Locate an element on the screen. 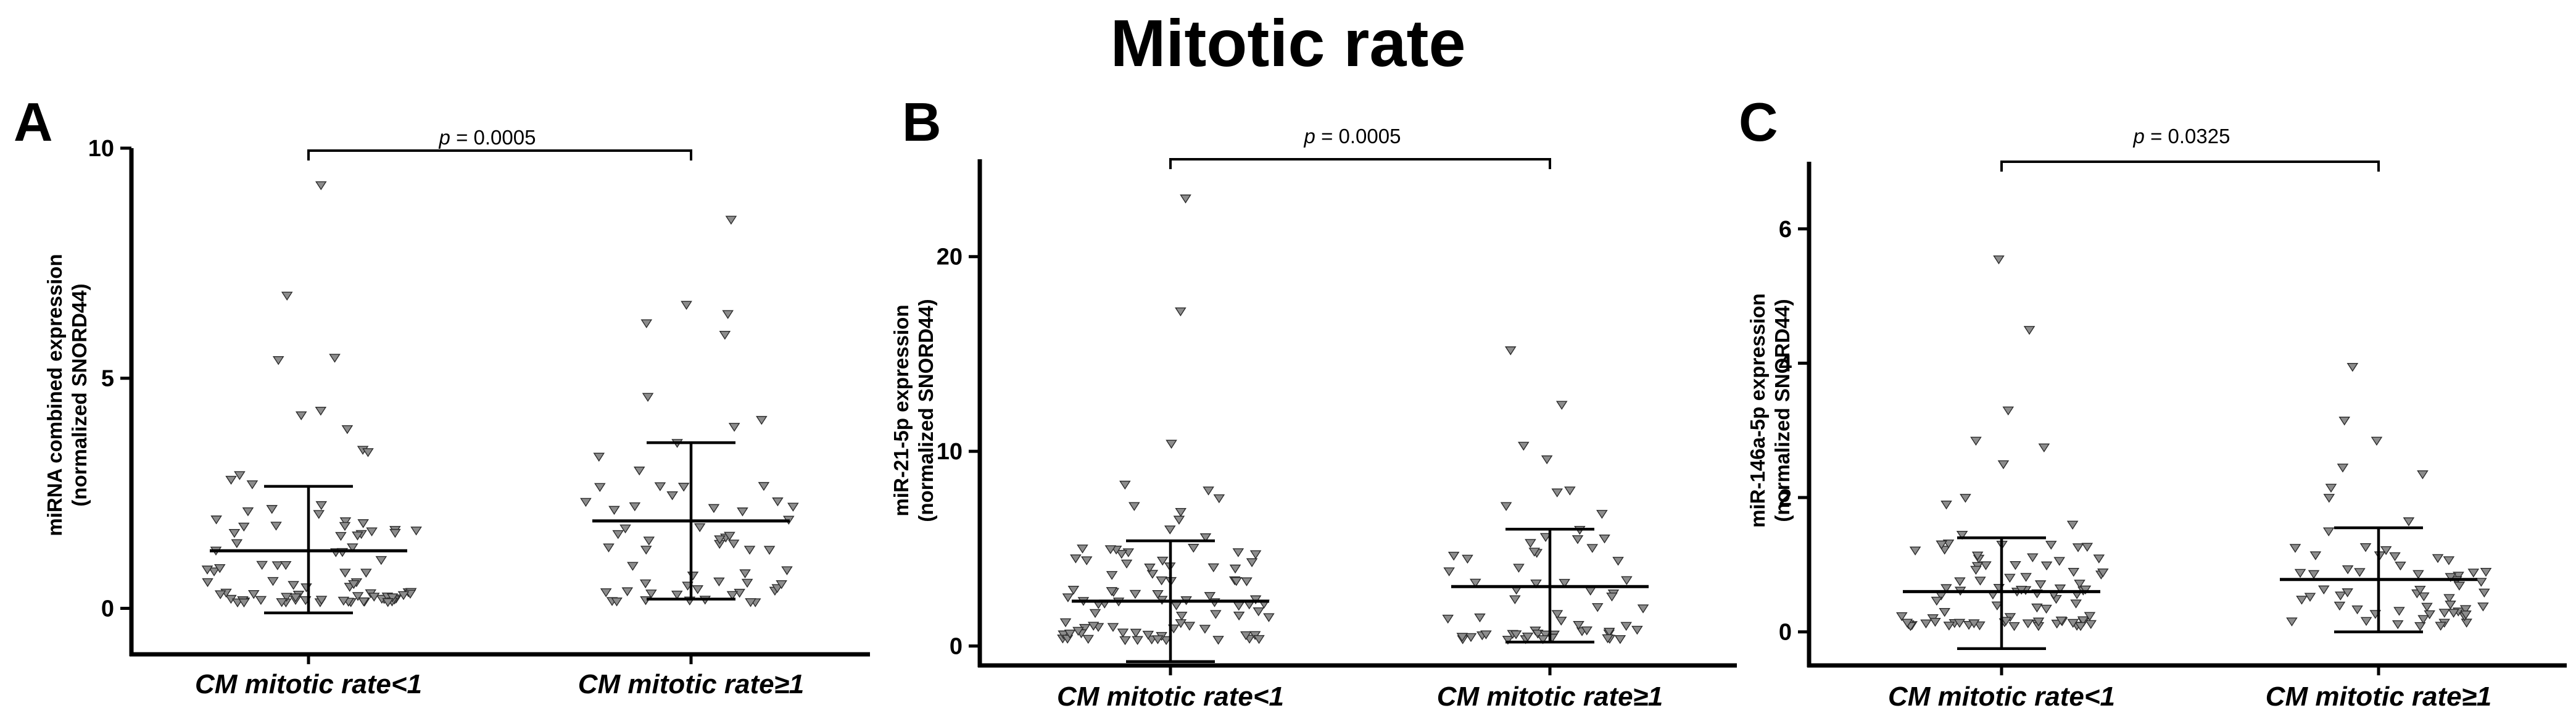 This screenshot has height=721, width=2576. y-axis-label-line1: miR-146a-5p expression is located at coordinates (1758, 410).